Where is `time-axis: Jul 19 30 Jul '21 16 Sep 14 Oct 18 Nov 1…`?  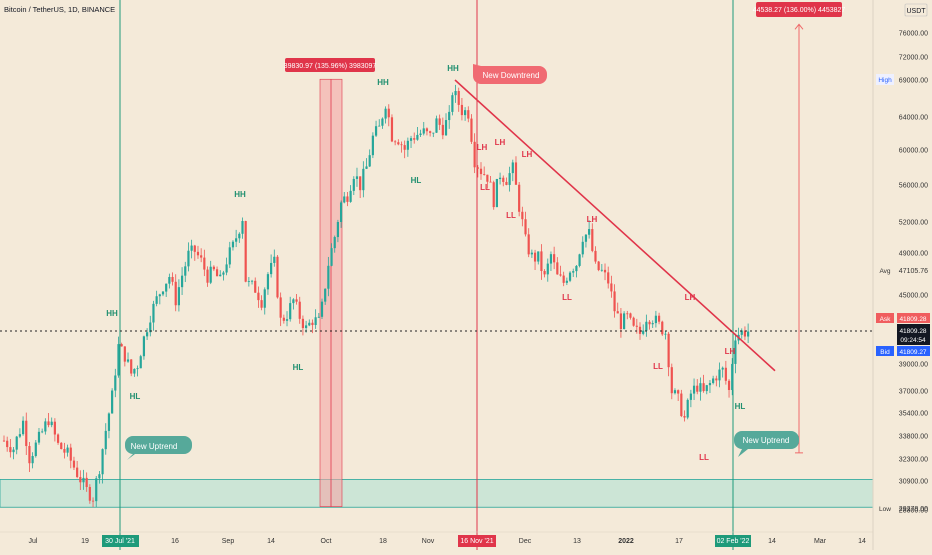 time-axis: Jul 19 30 Jul '21 16 Sep 14 Oct 18 Nov 1… is located at coordinates (436, 539).